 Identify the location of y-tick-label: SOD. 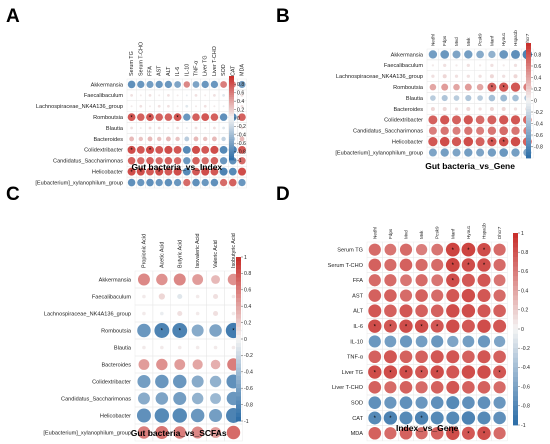
(357, 403).